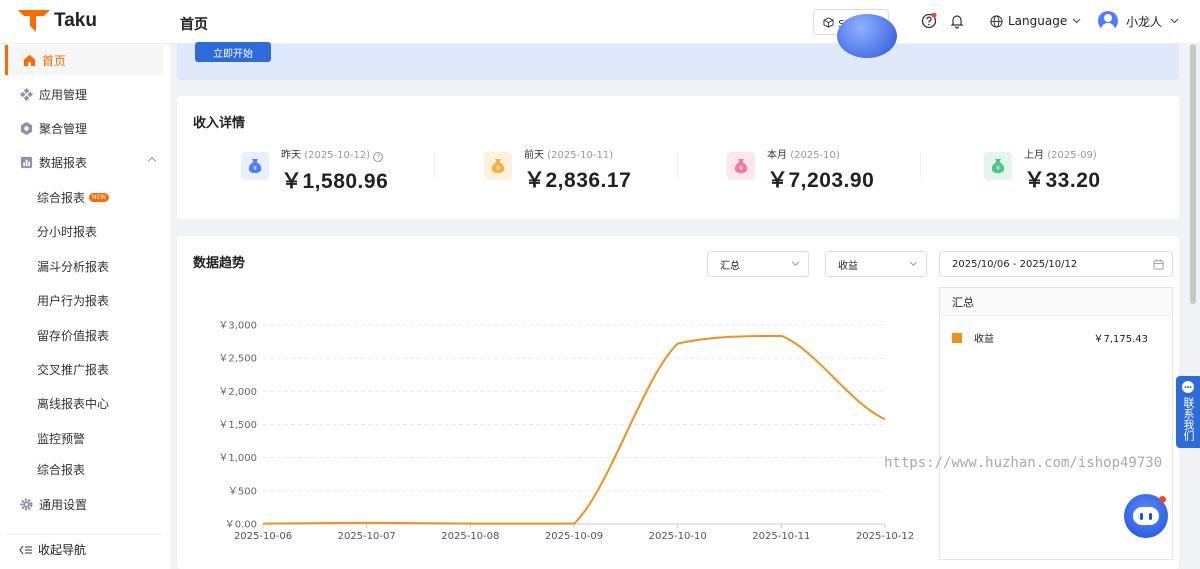 The image size is (1200, 569). What do you see at coordinates (73, 266) in the screenshot?
I see `sidebar-item-label: 漏斗分析报表` at bounding box center [73, 266].